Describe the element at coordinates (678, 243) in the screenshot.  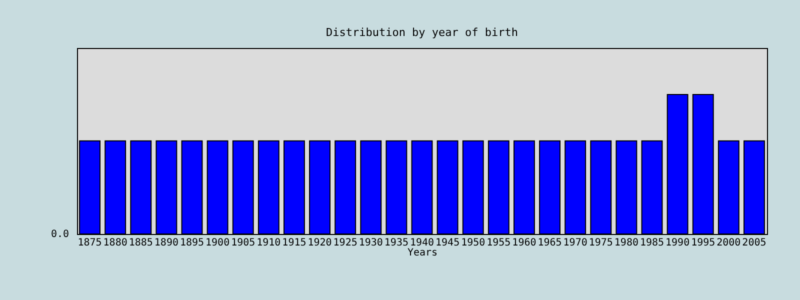
I see `x-tick-label: 1990` at that location.